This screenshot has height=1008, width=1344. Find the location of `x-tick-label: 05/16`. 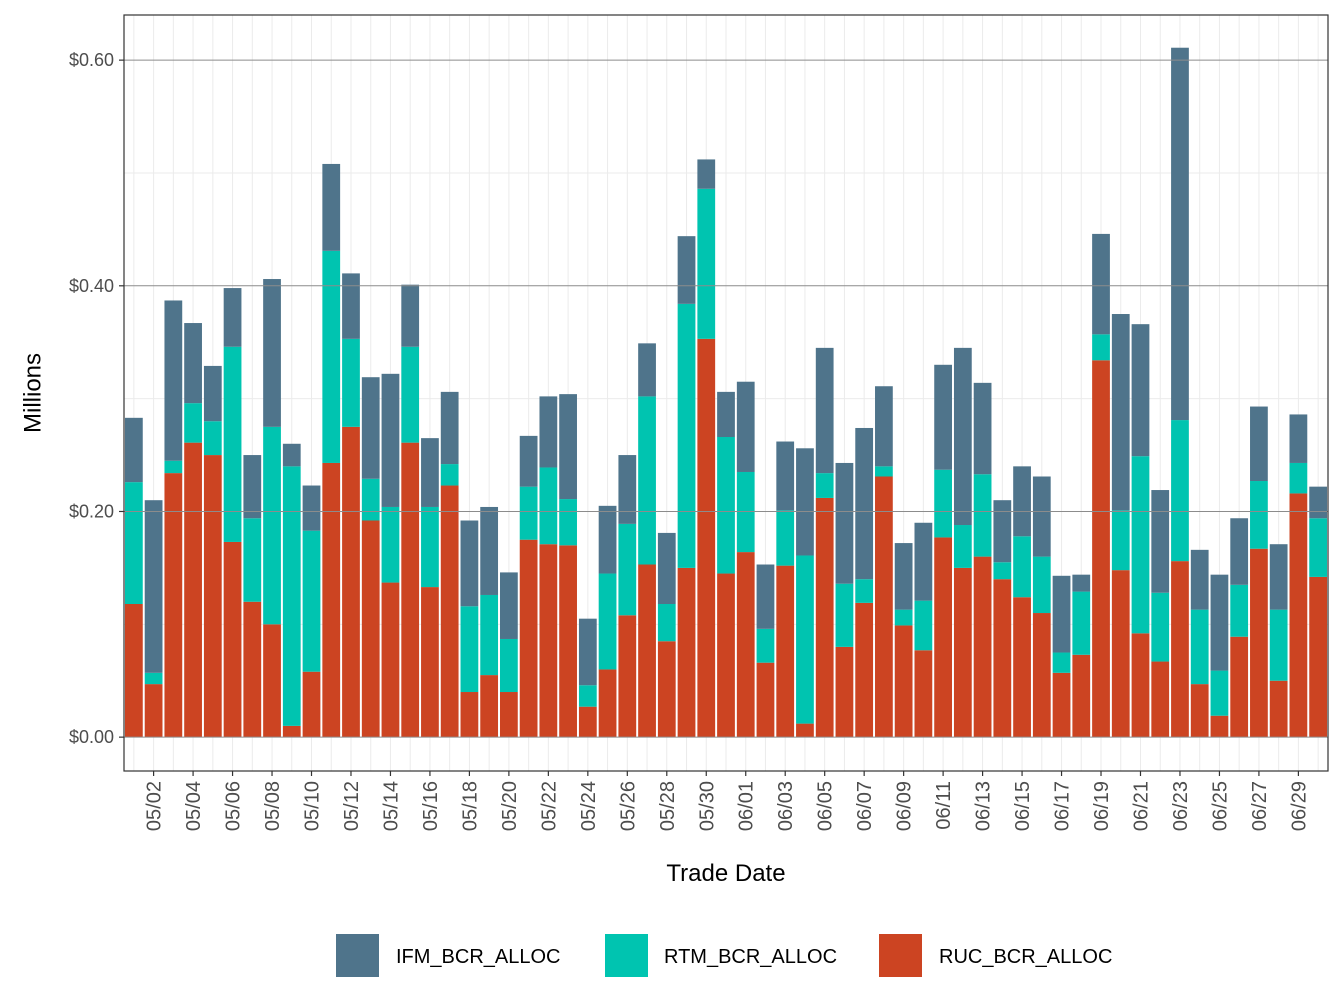

x-tick-label: 05/16 is located at coordinates (431, 806).